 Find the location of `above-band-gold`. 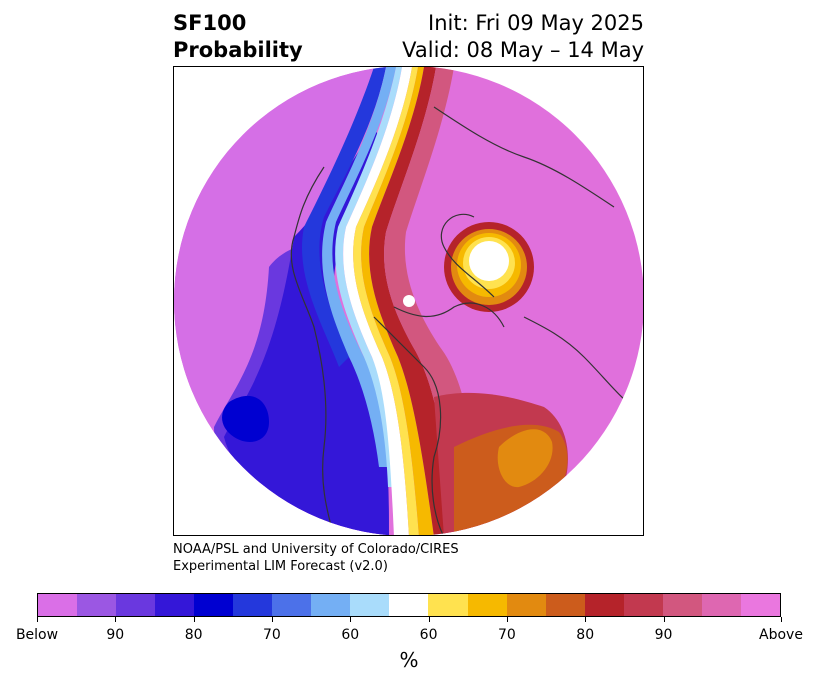

above-band-gold is located at coordinates (397, 301).